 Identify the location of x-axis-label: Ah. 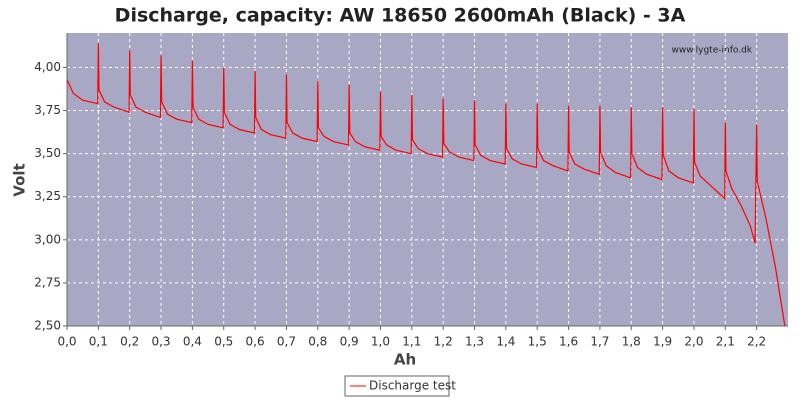
(405, 360).